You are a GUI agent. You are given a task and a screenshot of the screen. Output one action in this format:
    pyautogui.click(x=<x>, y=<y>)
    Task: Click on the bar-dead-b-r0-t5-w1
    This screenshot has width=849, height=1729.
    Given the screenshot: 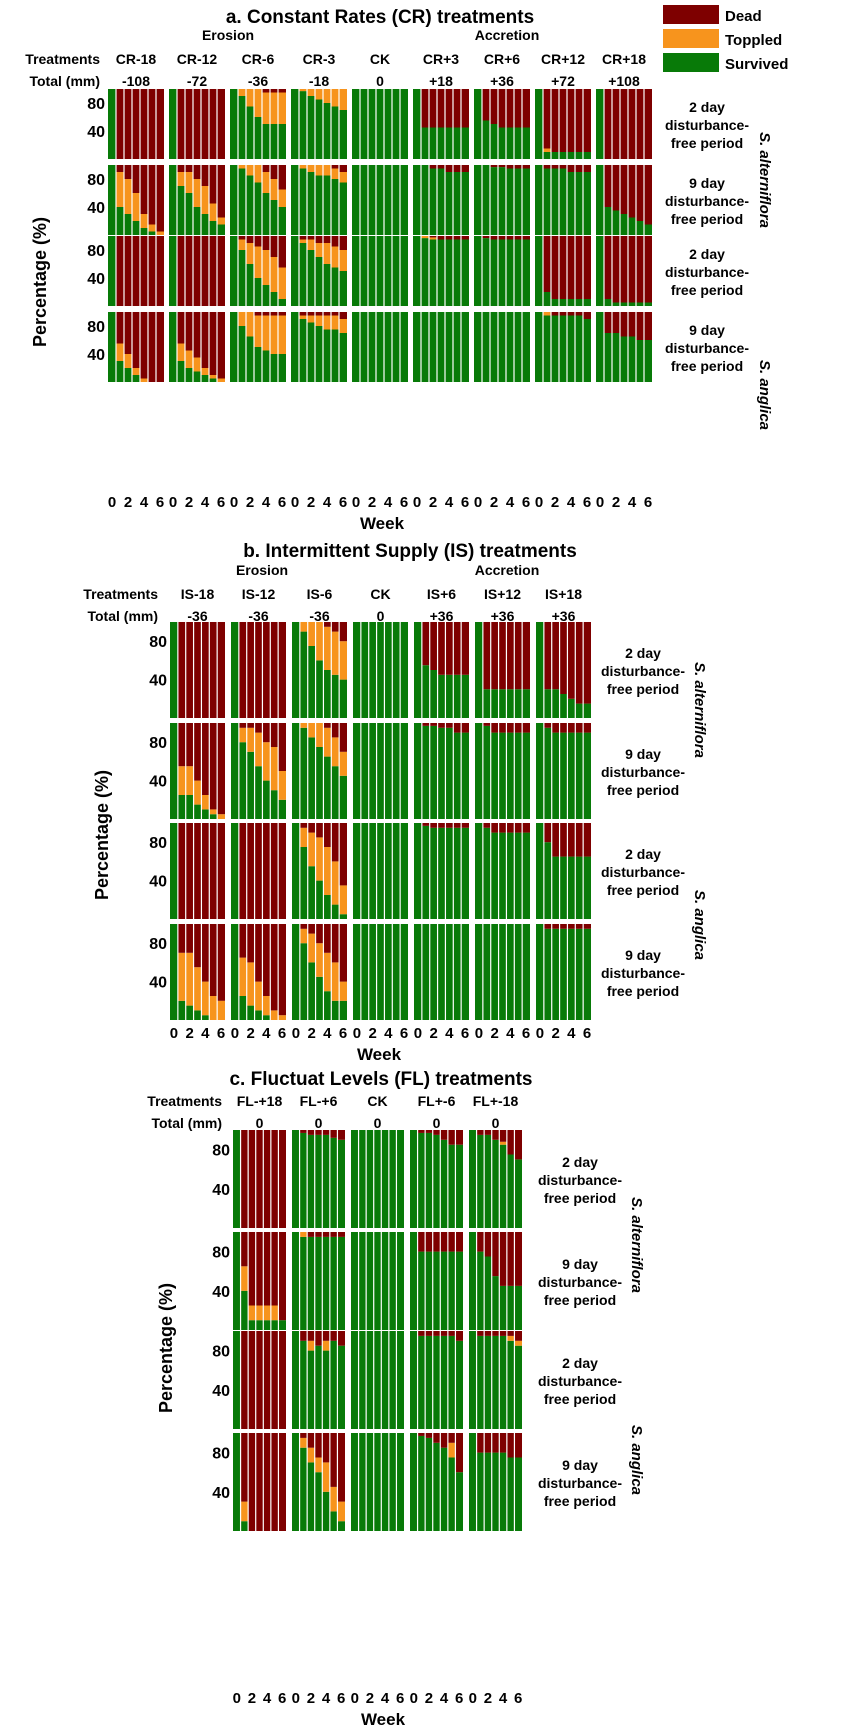 What is the action you would take?
    pyautogui.click(x=486, y=656)
    